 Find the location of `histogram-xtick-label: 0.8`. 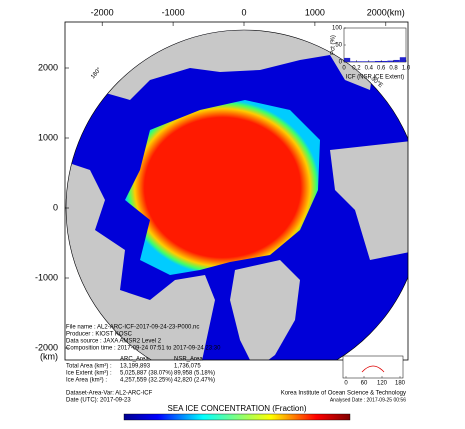

histogram-xtick-label: 0.8 is located at coordinates (393, 69).